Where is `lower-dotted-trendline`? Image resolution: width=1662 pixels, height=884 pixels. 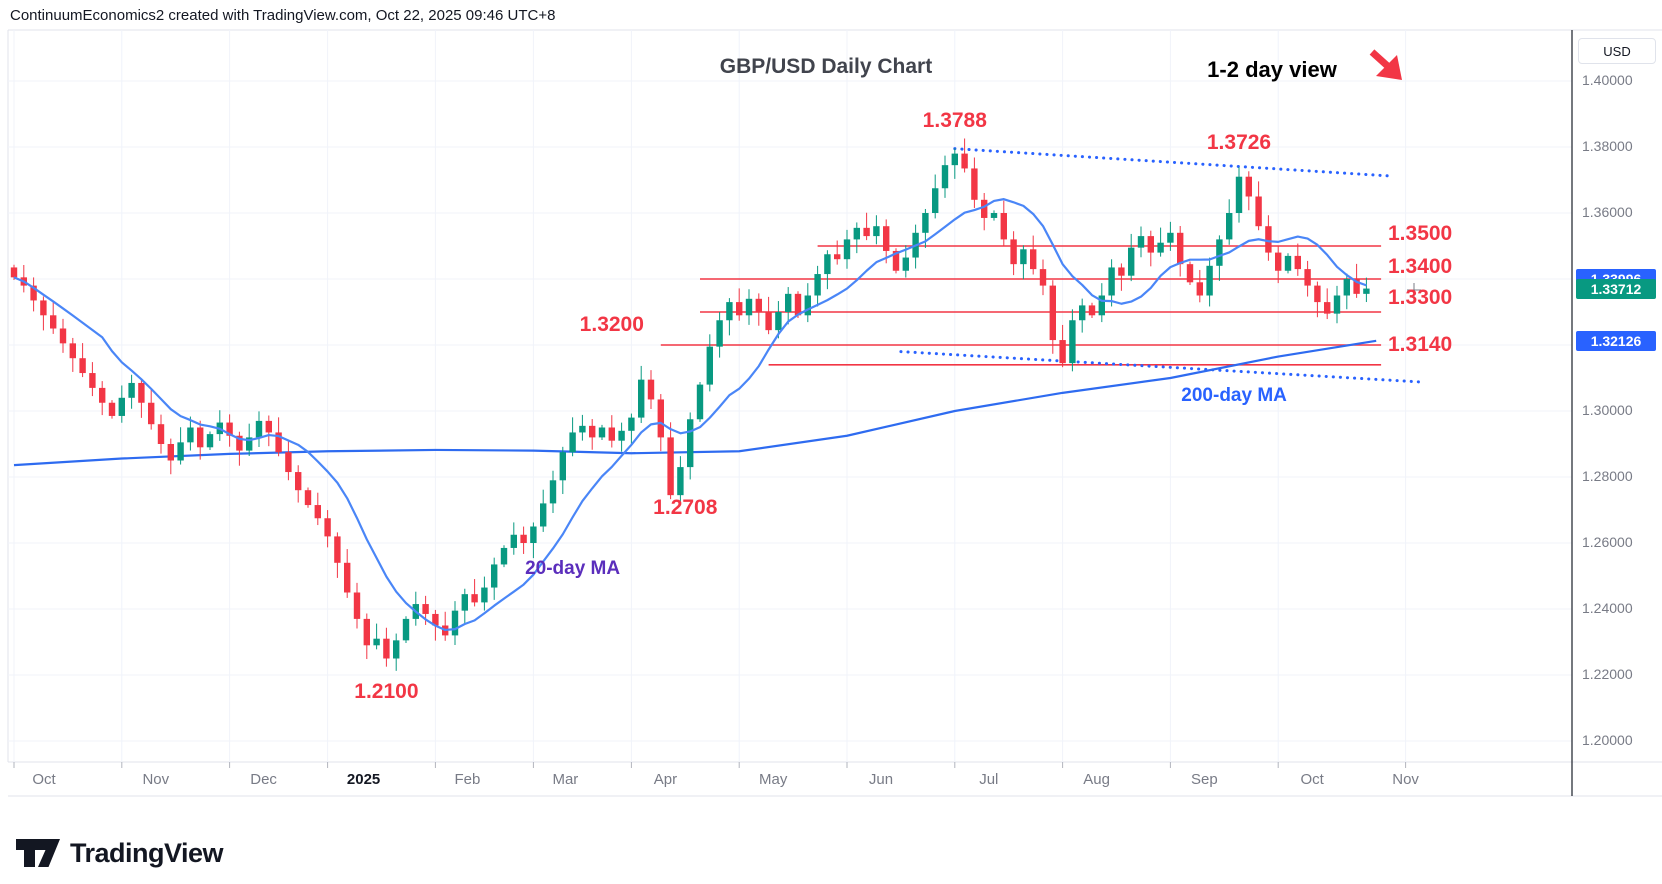
lower-dotted-trendline is located at coordinates (1160, 367).